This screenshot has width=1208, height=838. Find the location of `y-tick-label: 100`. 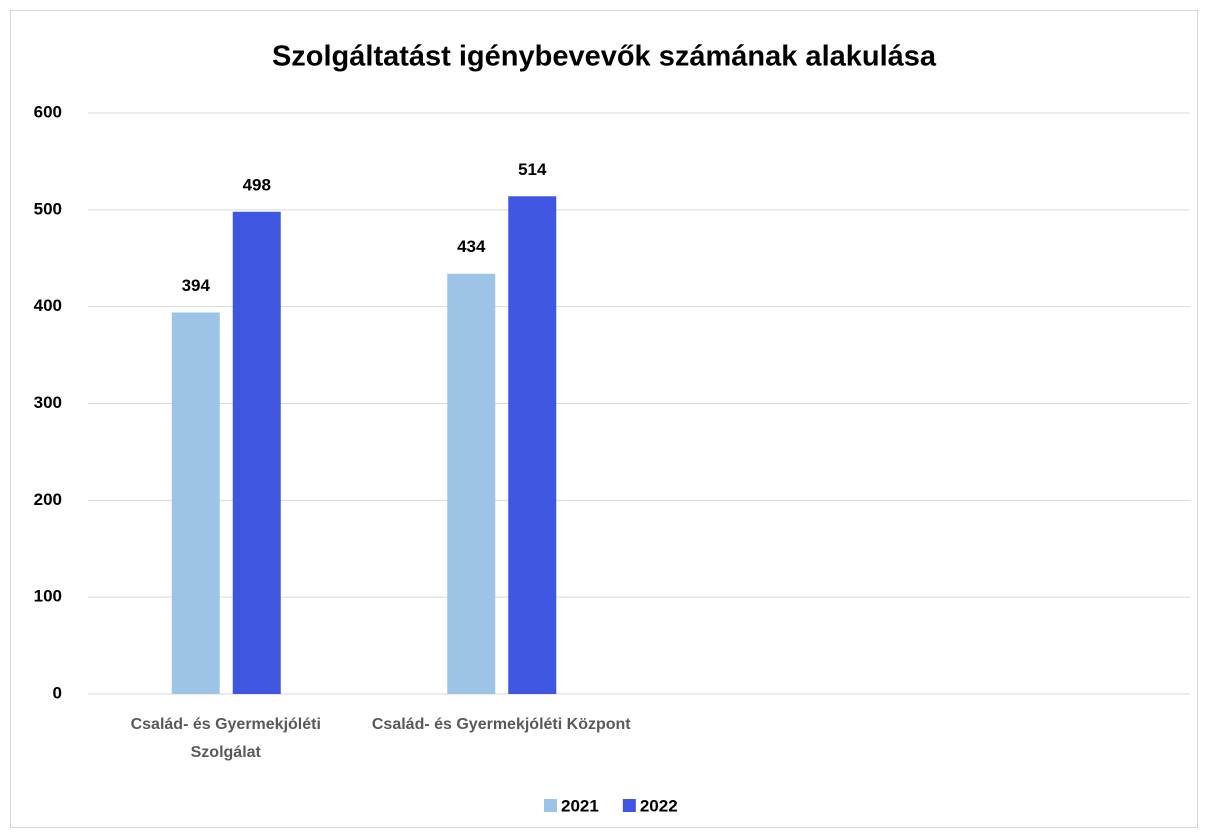

y-tick-label: 100 is located at coordinates (48, 596).